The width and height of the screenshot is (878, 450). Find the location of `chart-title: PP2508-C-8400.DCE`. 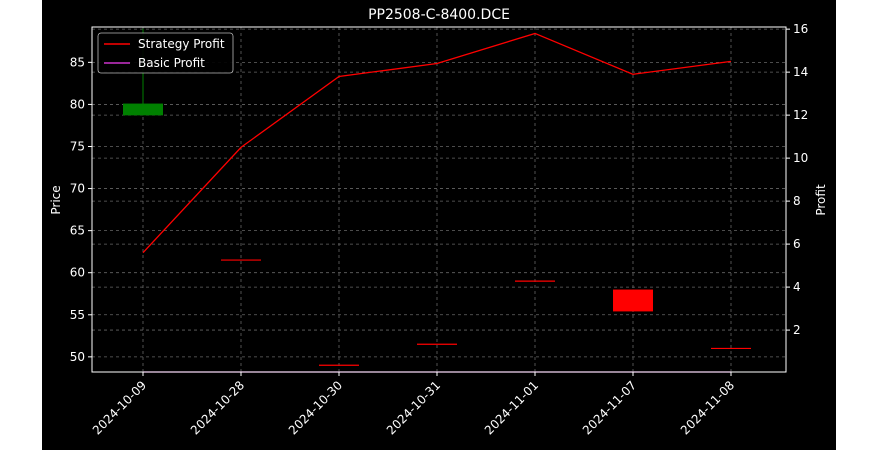

chart-title: PP2508-C-8400.DCE is located at coordinates (439, 15).